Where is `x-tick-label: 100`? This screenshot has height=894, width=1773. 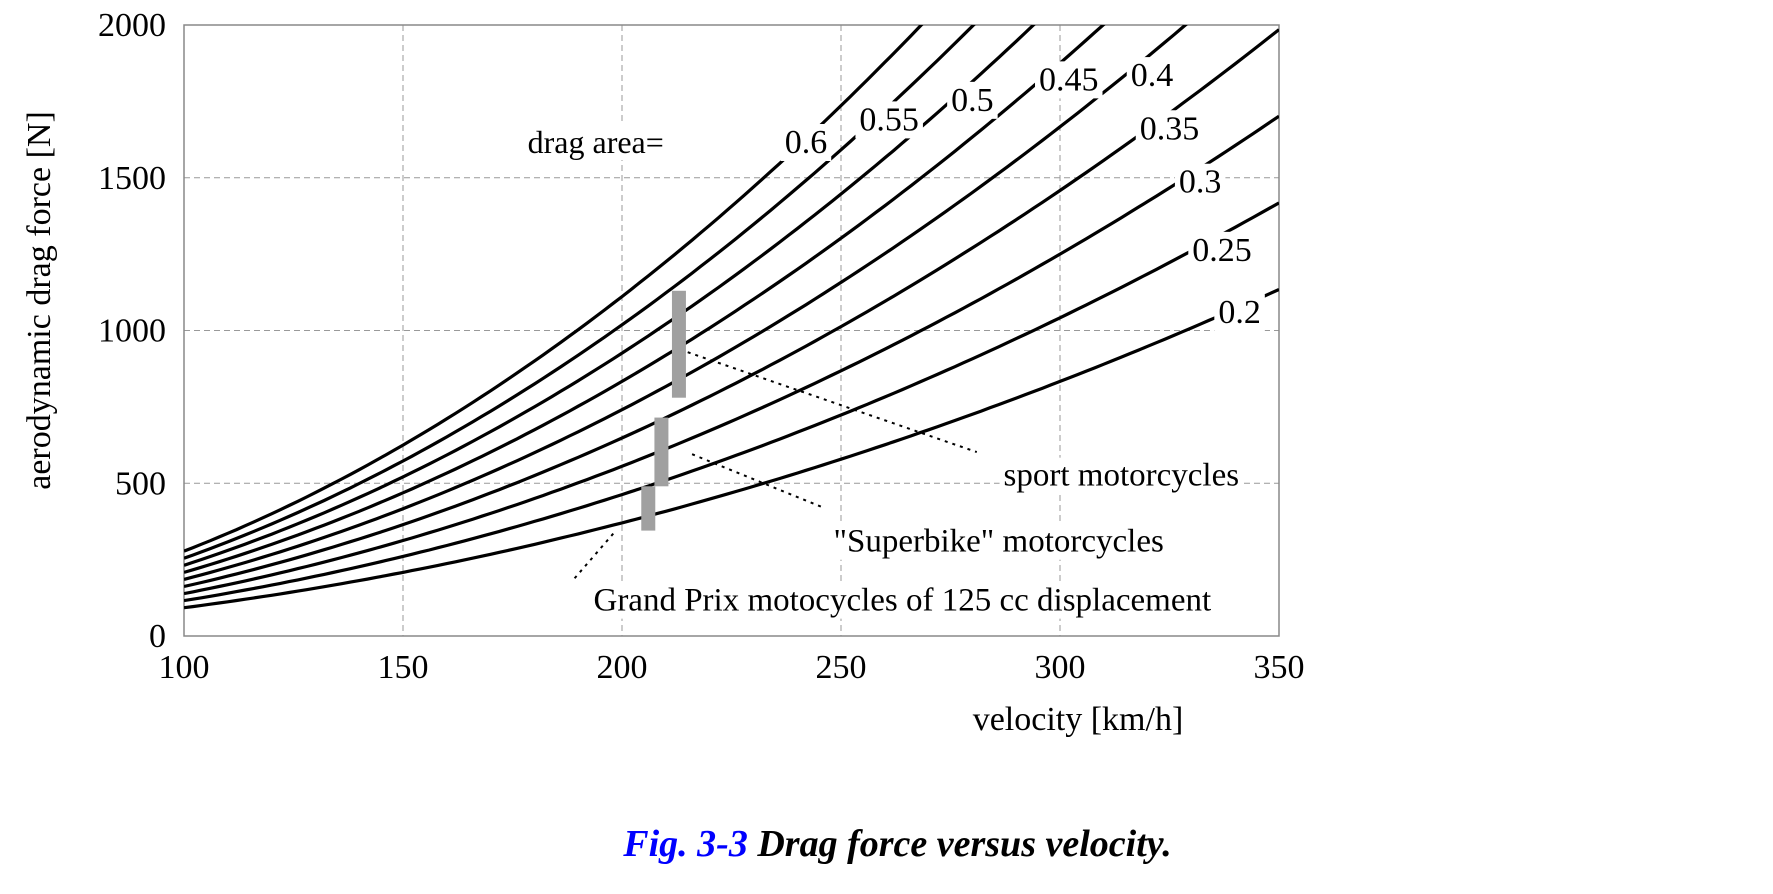 x-tick-label: 100 is located at coordinates (184, 667).